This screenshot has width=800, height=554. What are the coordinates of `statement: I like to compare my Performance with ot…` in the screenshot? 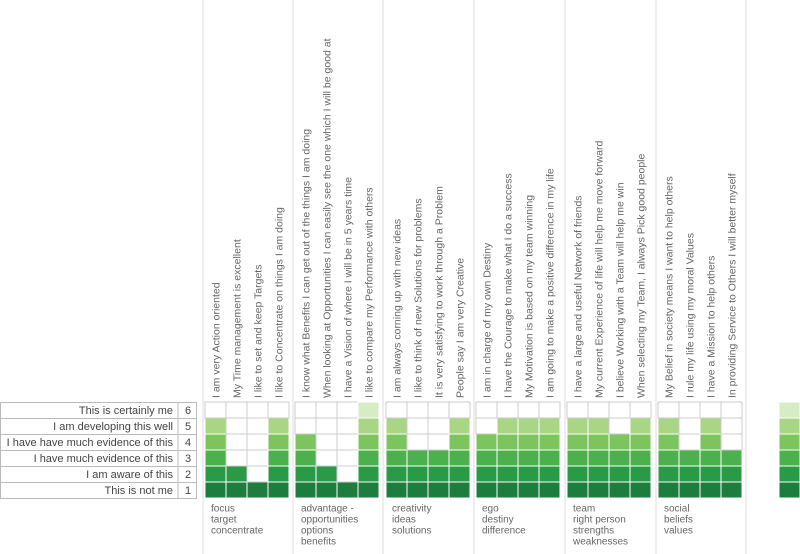 It's located at (370, 292).